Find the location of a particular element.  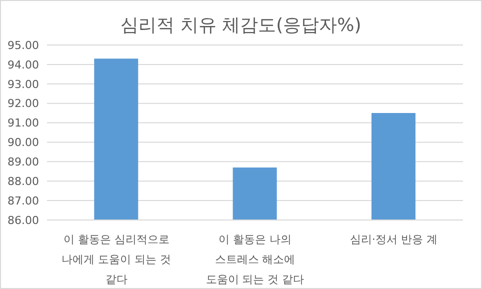

y-tick-label: 94.00 is located at coordinates (23, 65).